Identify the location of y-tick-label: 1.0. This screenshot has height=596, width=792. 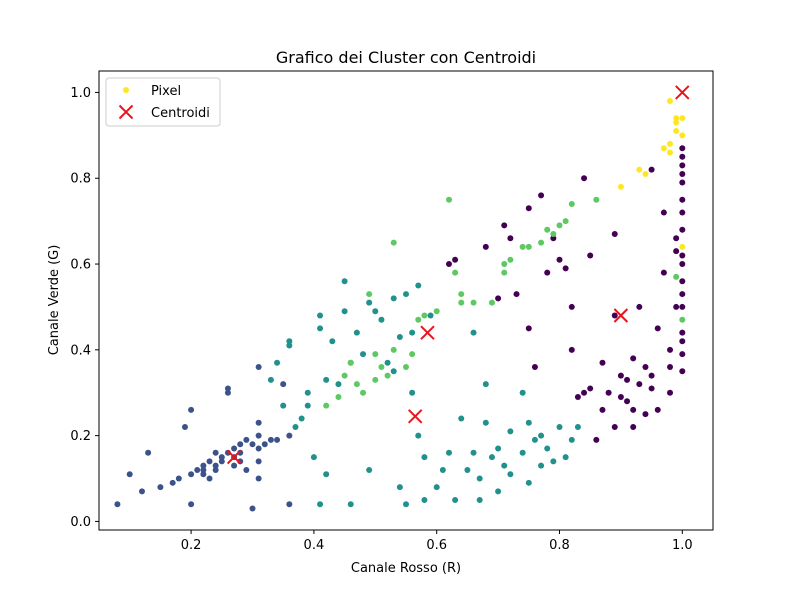
(80, 93).